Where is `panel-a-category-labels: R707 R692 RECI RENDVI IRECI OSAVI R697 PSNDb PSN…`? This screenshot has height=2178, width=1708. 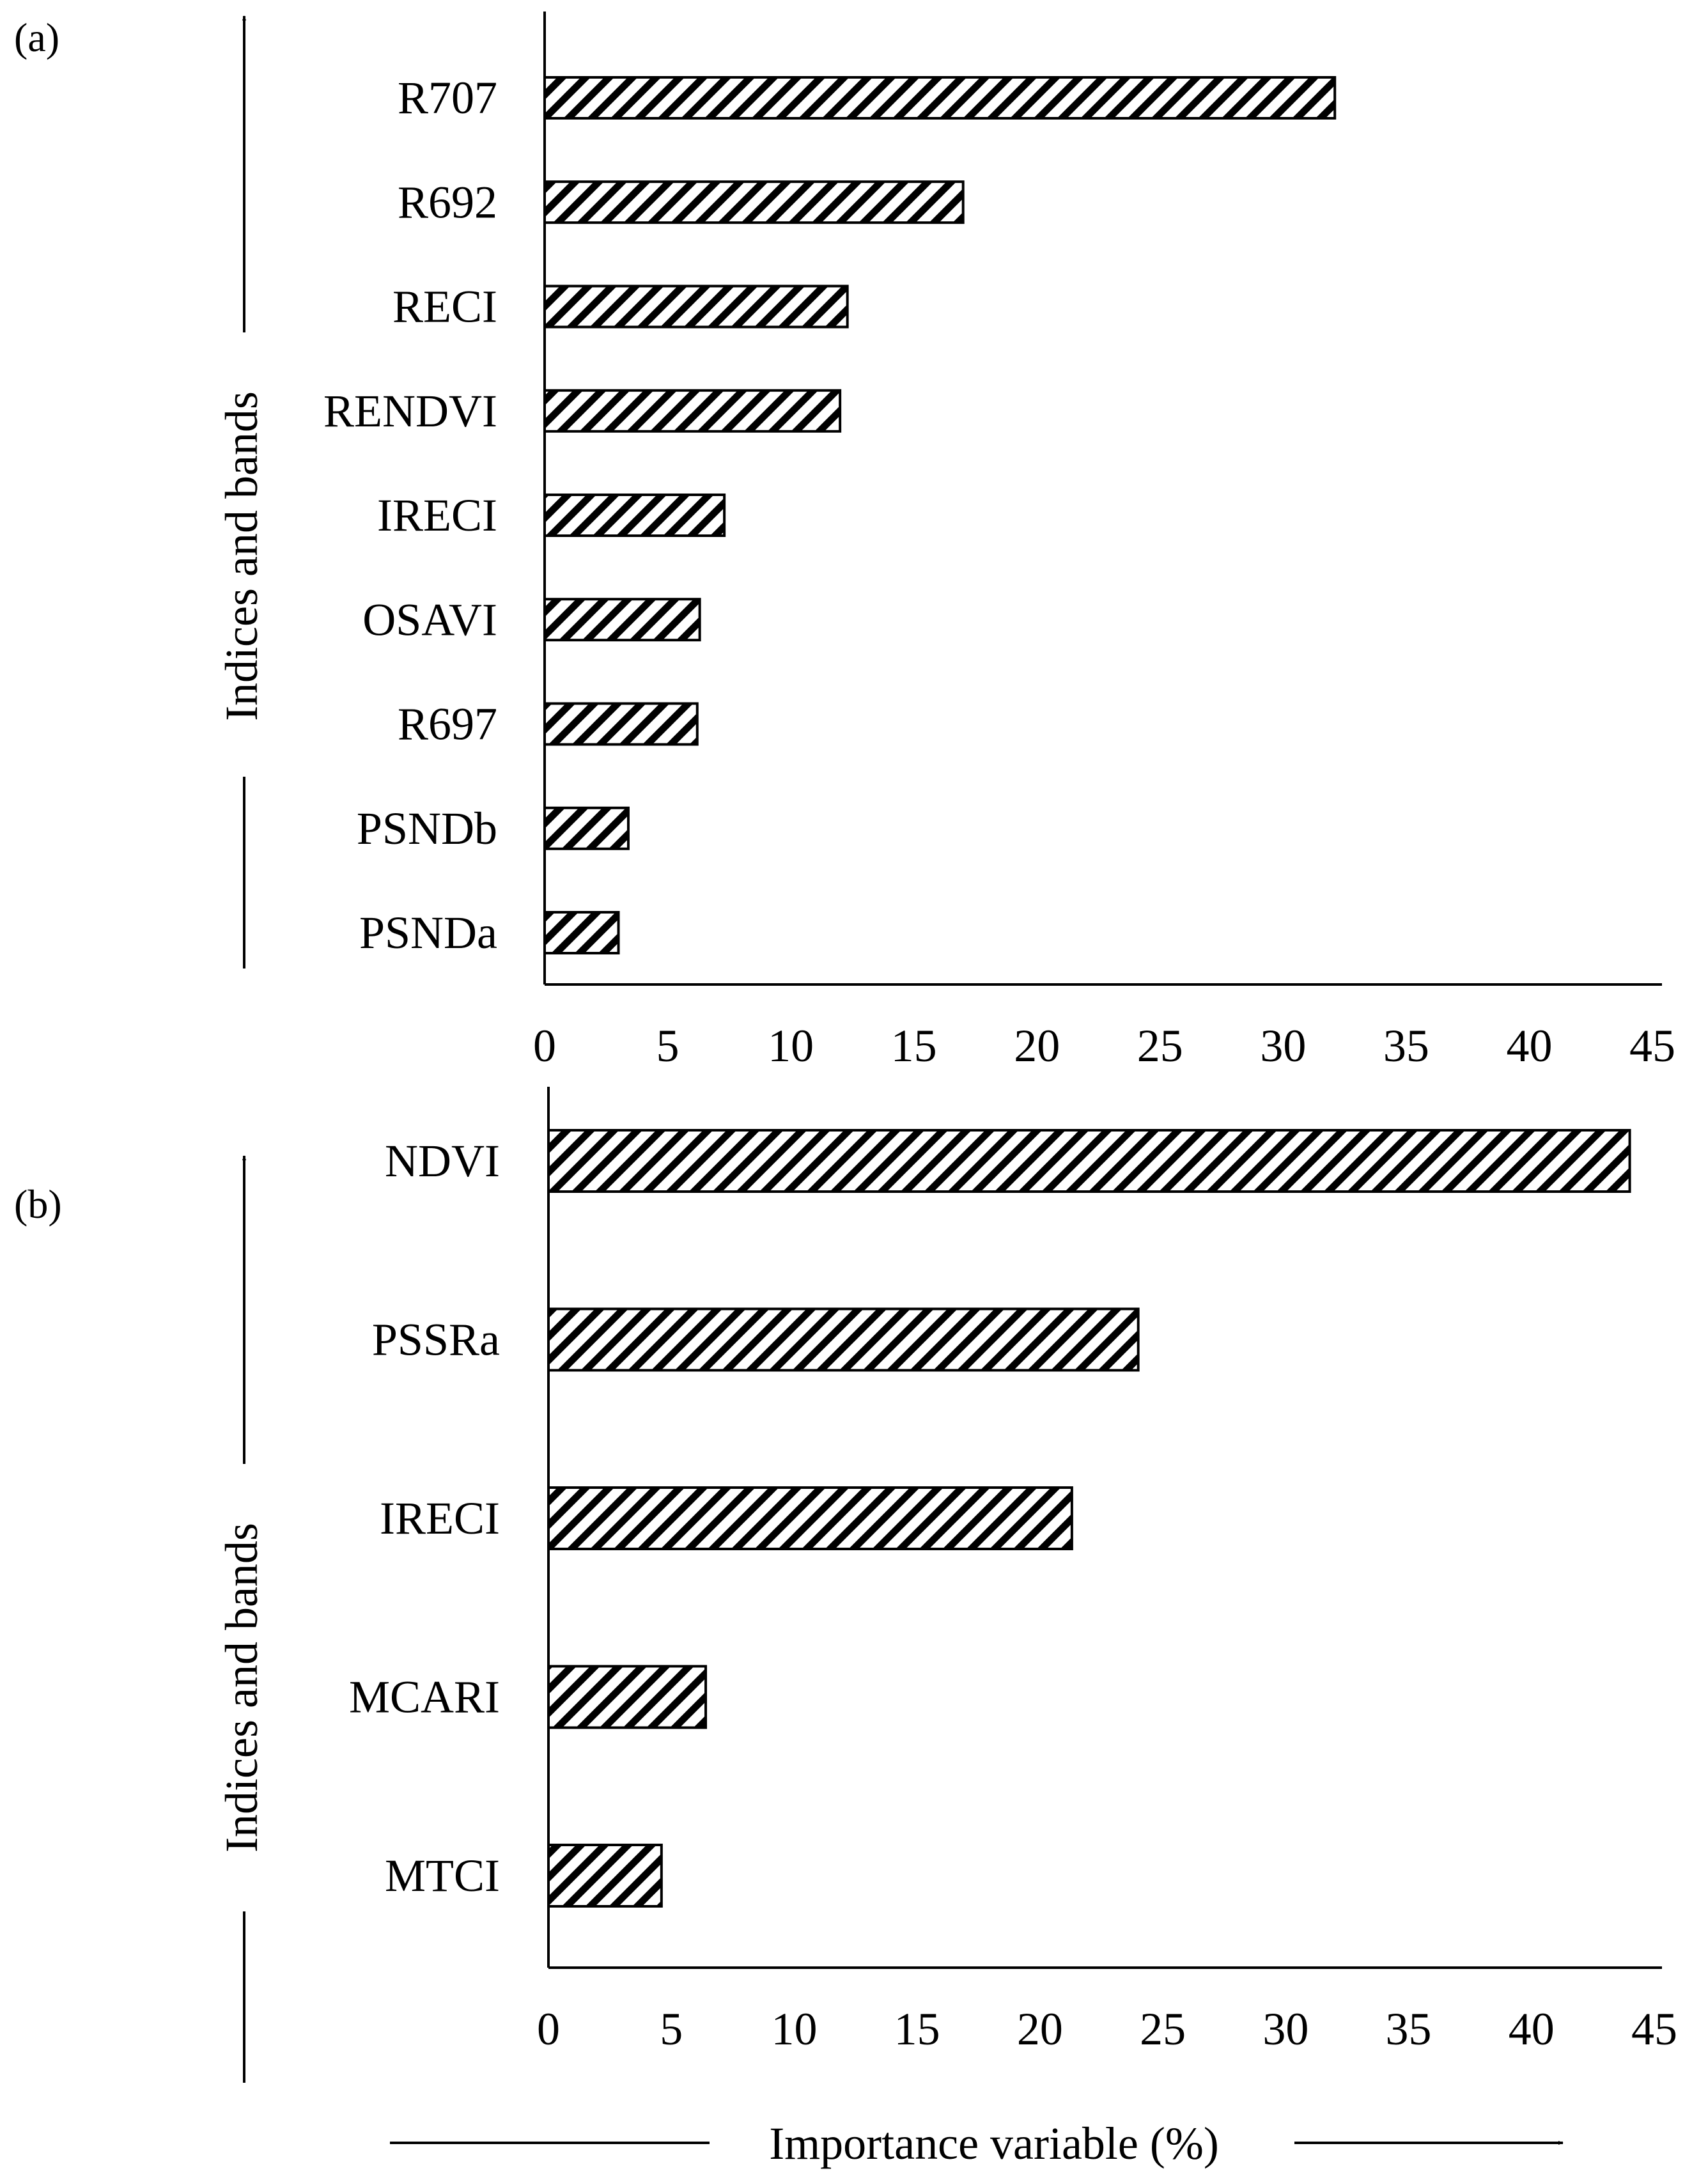
panel-a-category-labels: R707 R692 RECI RENDVI IRECI OSAVI R697 PSNDb PSN… is located at coordinates (410, 515).